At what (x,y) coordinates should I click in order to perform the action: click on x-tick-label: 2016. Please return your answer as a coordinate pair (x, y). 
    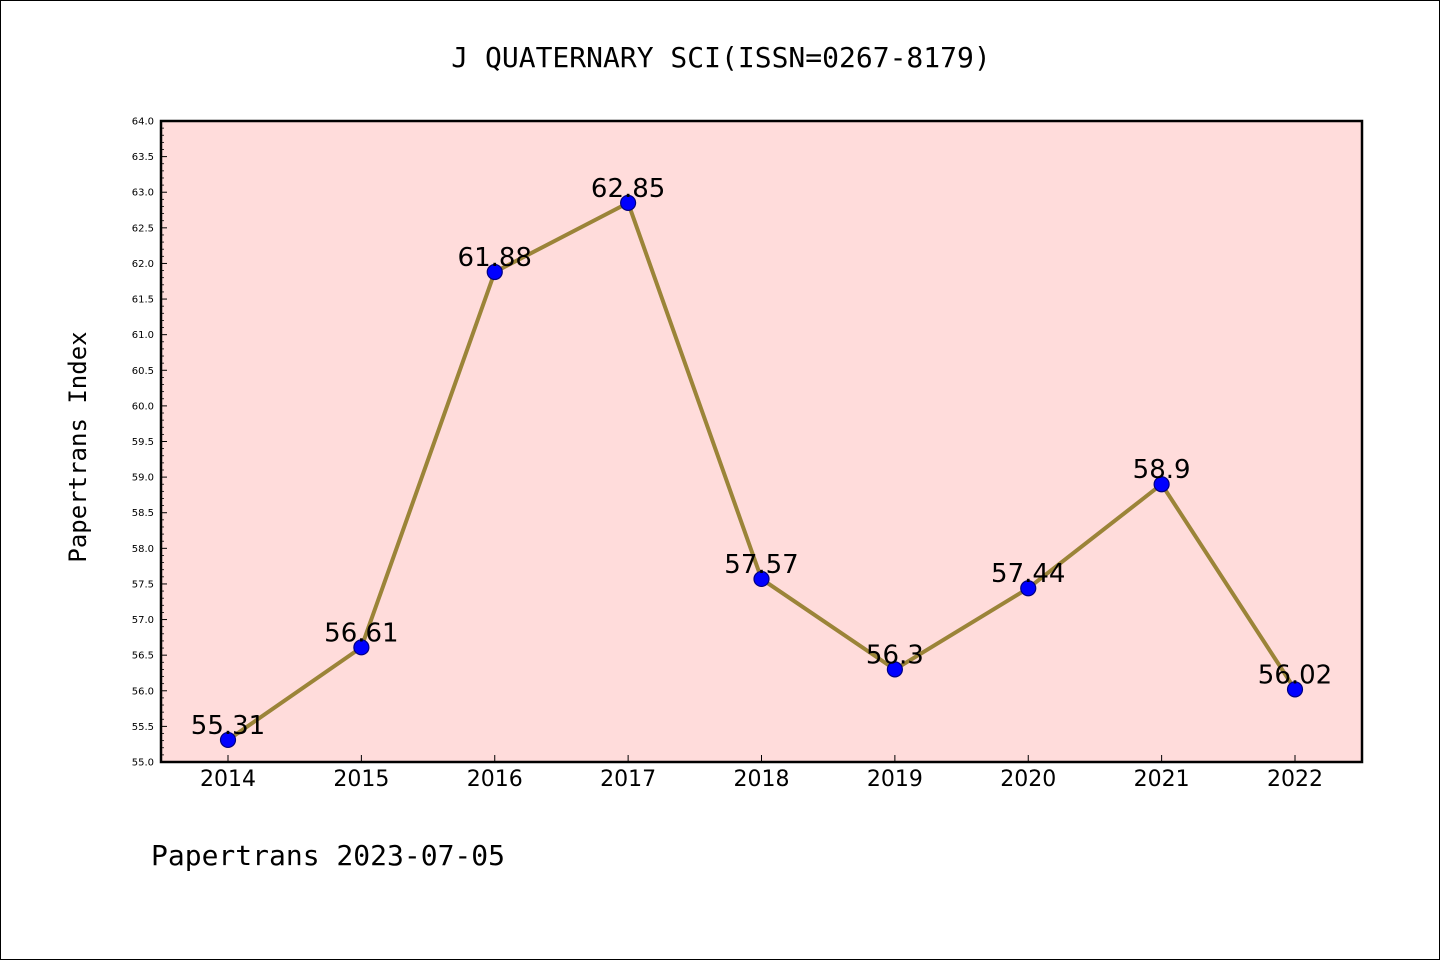
    Looking at the image, I should click on (495, 779).